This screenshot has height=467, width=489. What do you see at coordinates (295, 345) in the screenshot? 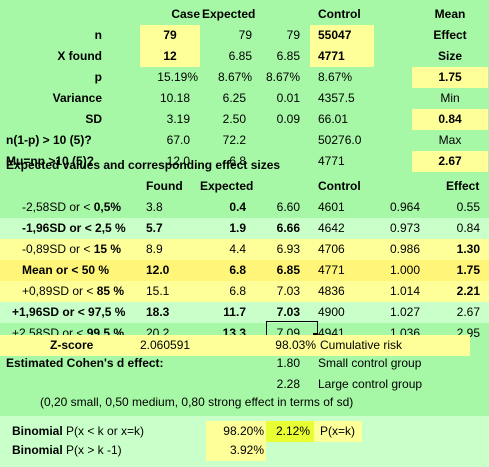
I see `cumulative-risk-value: 98.03%` at bounding box center [295, 345].